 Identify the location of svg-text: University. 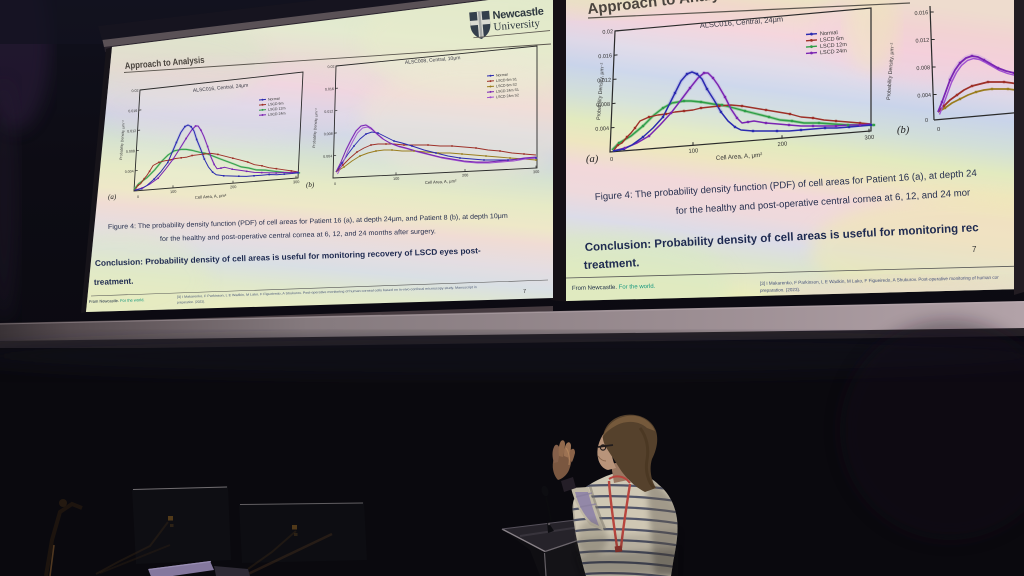
(517, 25).